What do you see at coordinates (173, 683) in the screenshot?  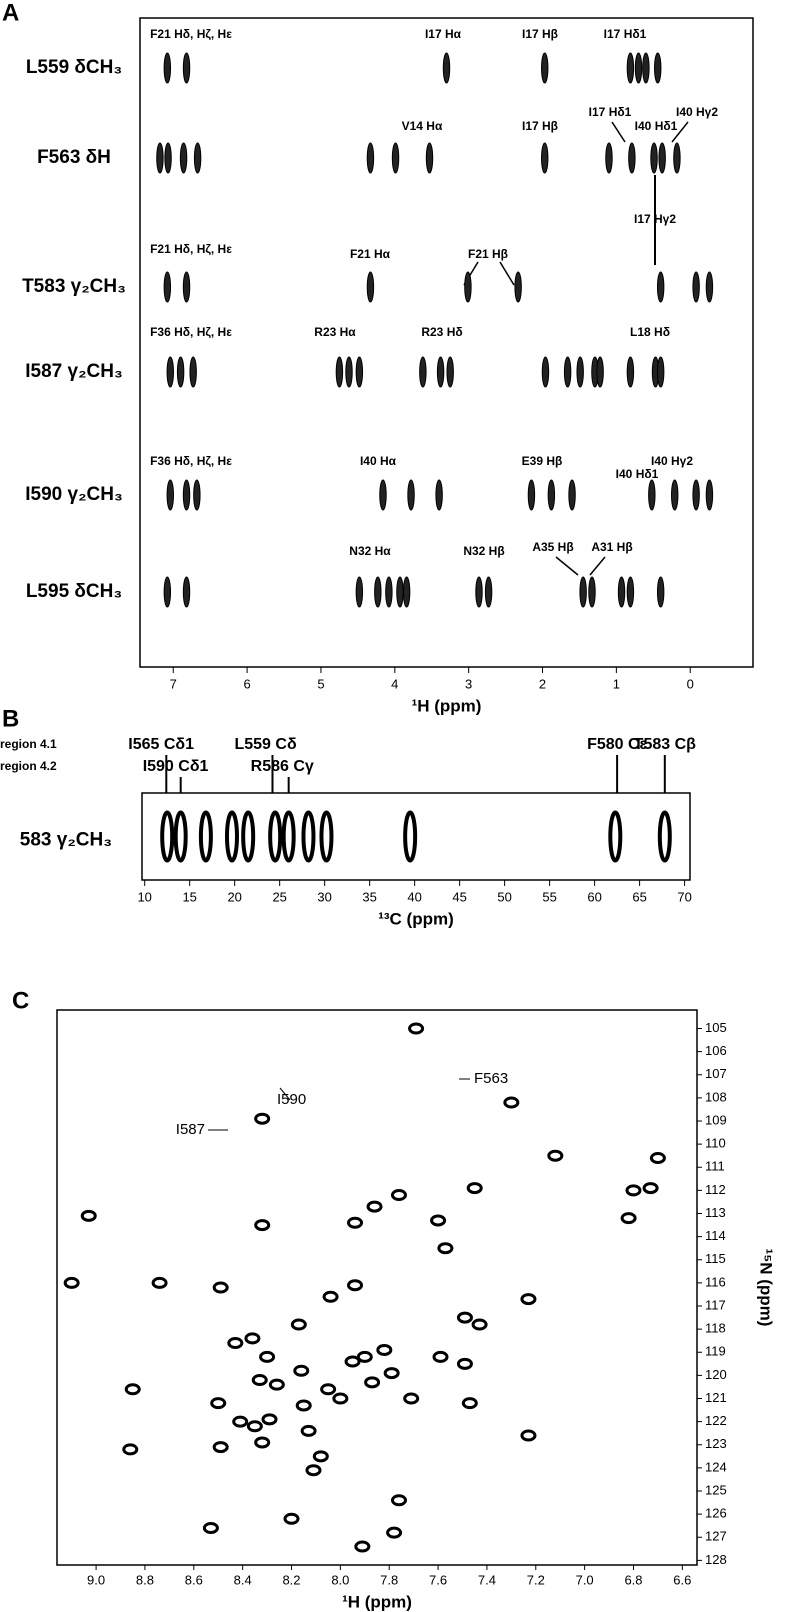 I see `x-tick-label: 7` at bounding box center [173, 683].